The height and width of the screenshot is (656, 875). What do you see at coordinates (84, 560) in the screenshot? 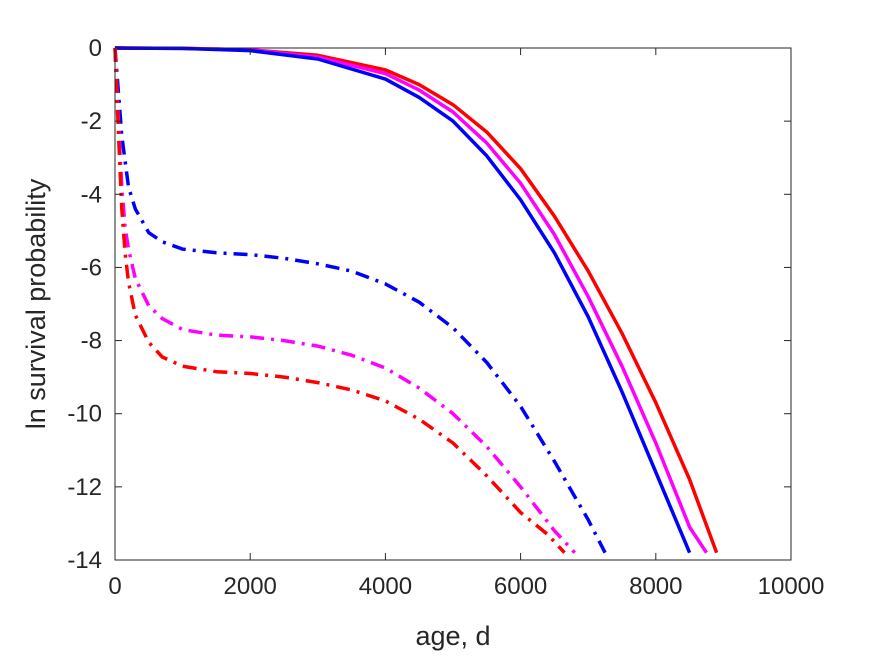
I see `y-tick-label: -14` at bounding box center [84, 560].